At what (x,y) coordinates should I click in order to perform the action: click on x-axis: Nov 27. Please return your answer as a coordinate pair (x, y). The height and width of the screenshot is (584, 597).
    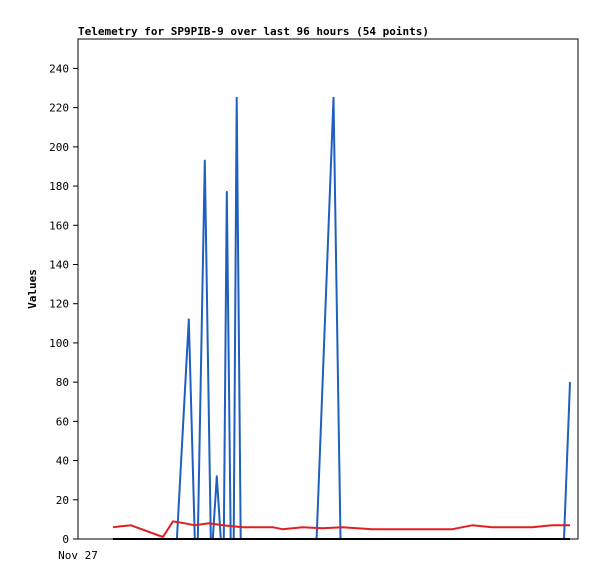
    Looking at the image, I should click on (78, 555).